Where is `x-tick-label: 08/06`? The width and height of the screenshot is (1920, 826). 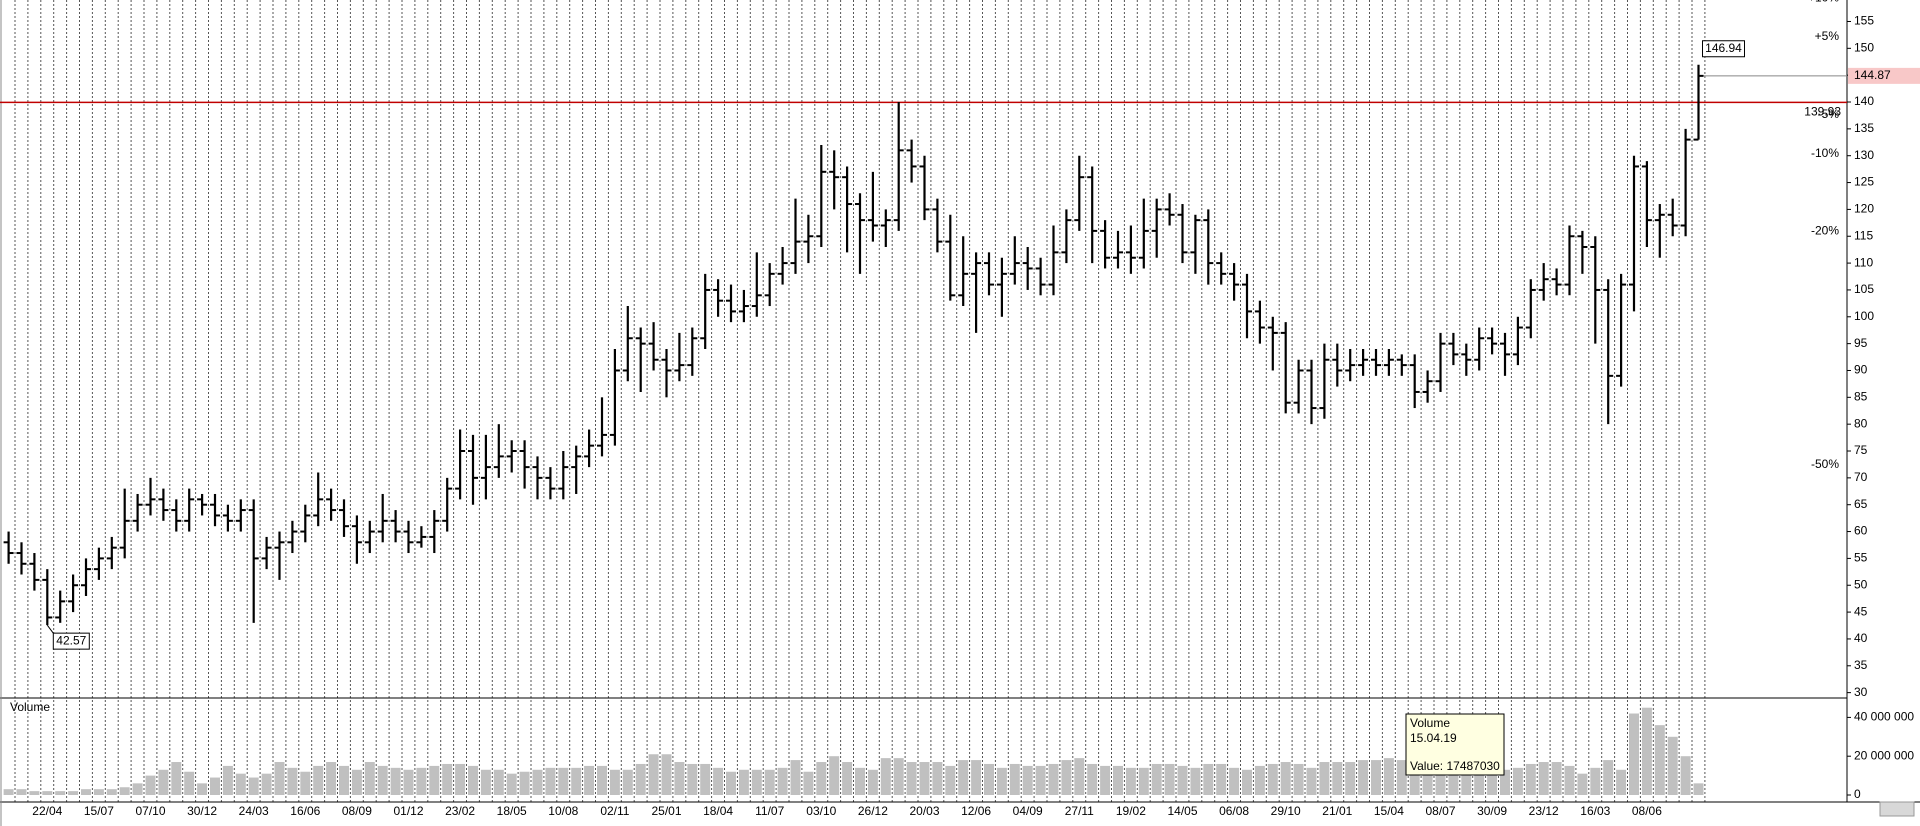
x-tick-label: 08/06 is located at coordinates (1647, 811).